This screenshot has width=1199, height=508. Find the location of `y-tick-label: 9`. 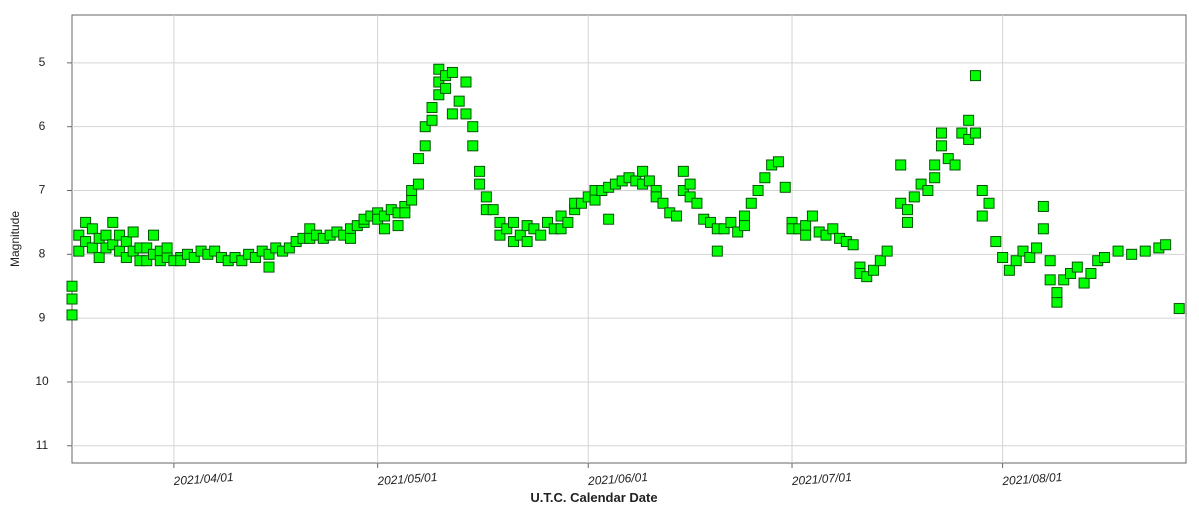

y-tick-label: 9 is located at coordinates (42, 317).